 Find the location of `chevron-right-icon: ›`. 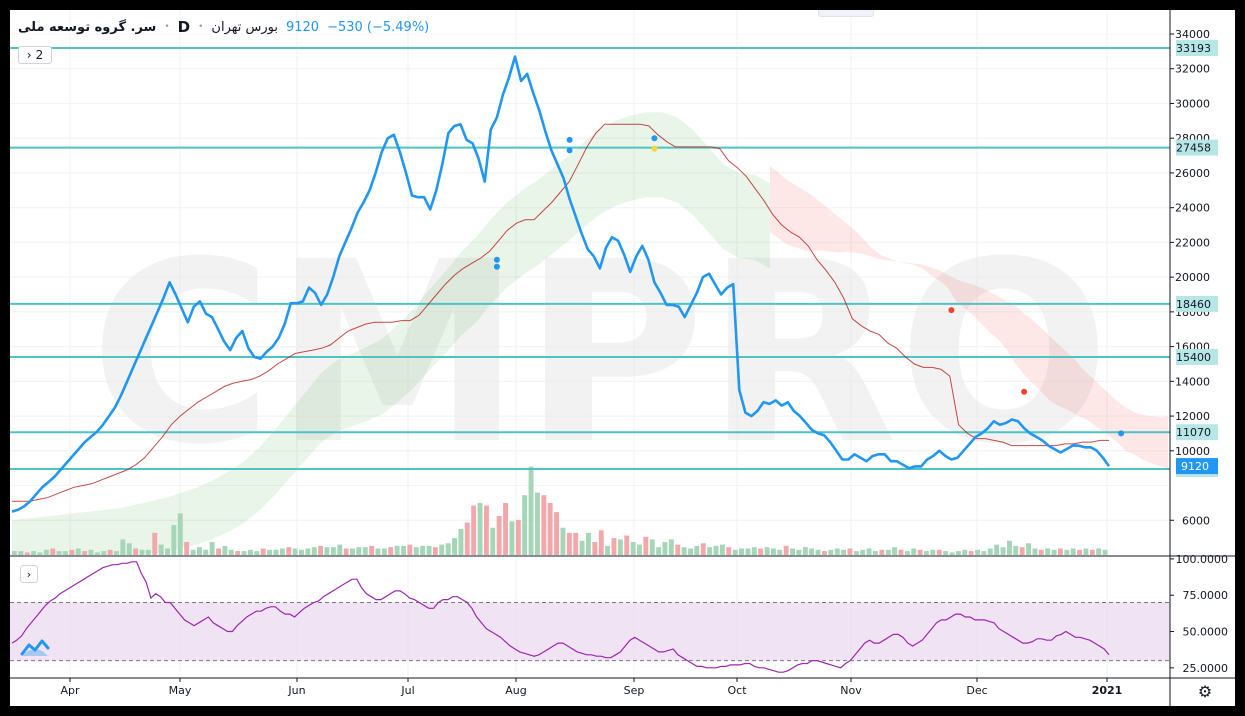

chevron-right-icon: › is located at coordinates (29, 574).